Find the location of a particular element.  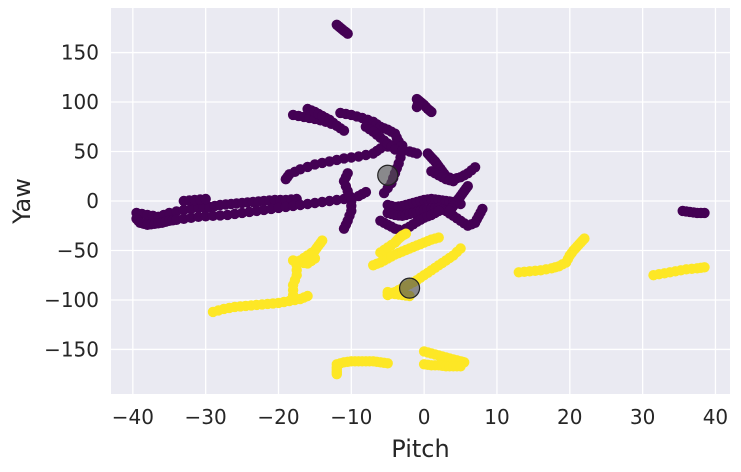

x-tick-label: 30 is located at coordinates (642, 417).